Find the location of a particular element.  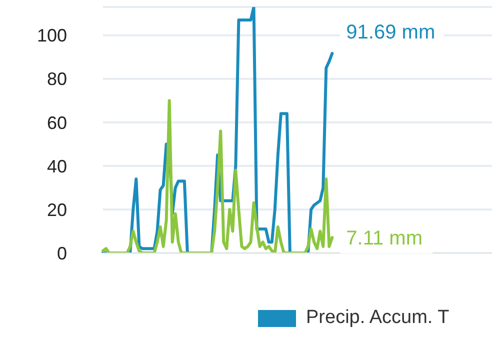

y-tick-label: 100 is located at coordinates (51, 36).